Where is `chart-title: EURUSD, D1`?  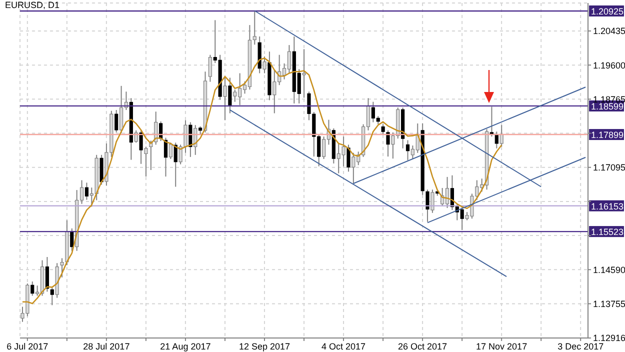
chart-title: EURUSD, D1 is located at coordinates (32, 5).